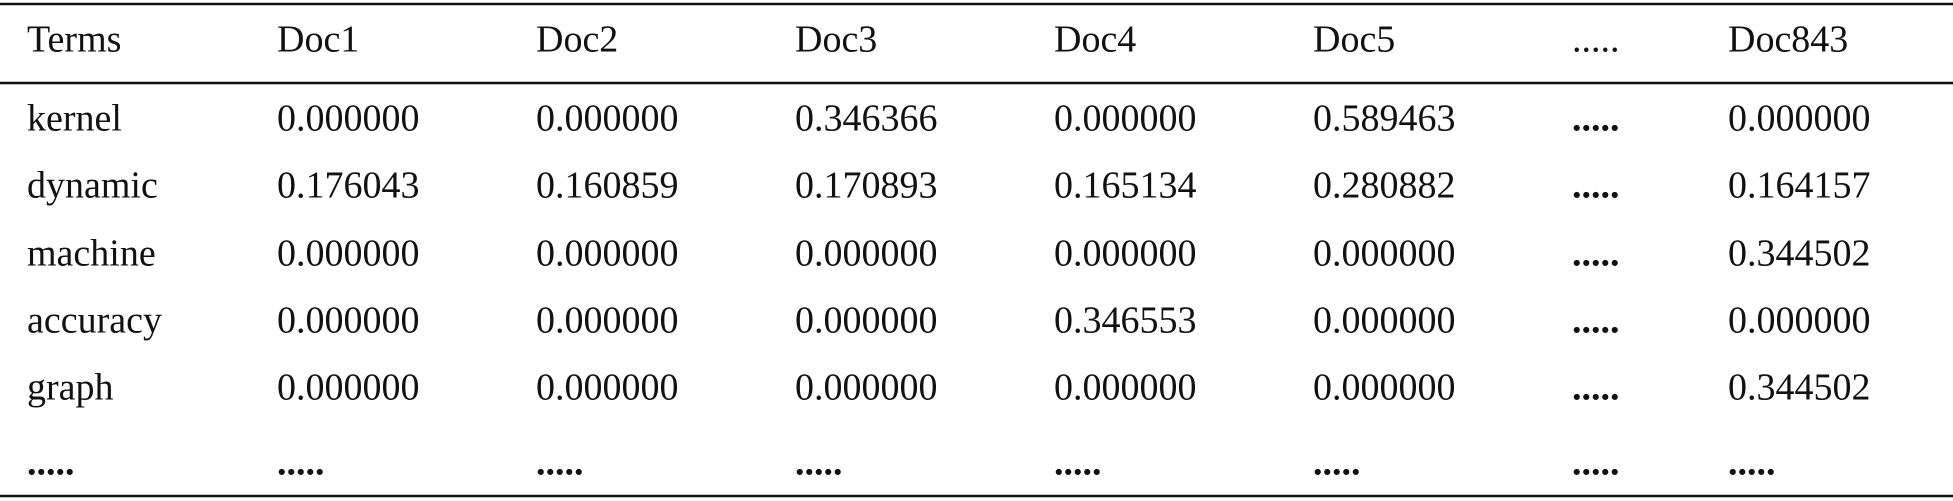 This screenshot has height=501, width=1953. I want to click on header-cell: Doc3, so click(836, 40).